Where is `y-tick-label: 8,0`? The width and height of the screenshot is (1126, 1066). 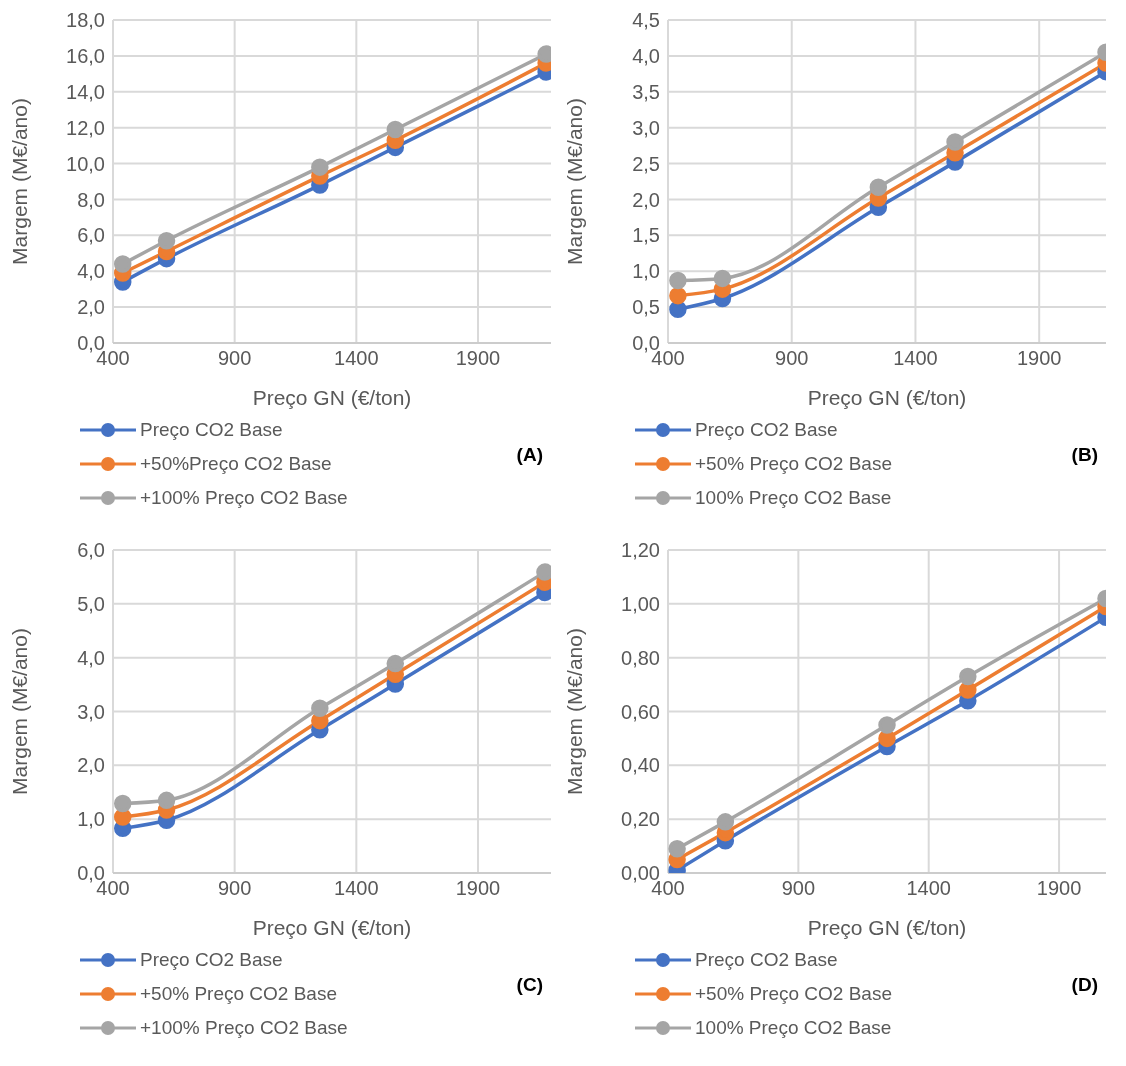
y-tick-label: 8,0 is located at coordinates (91, 199).